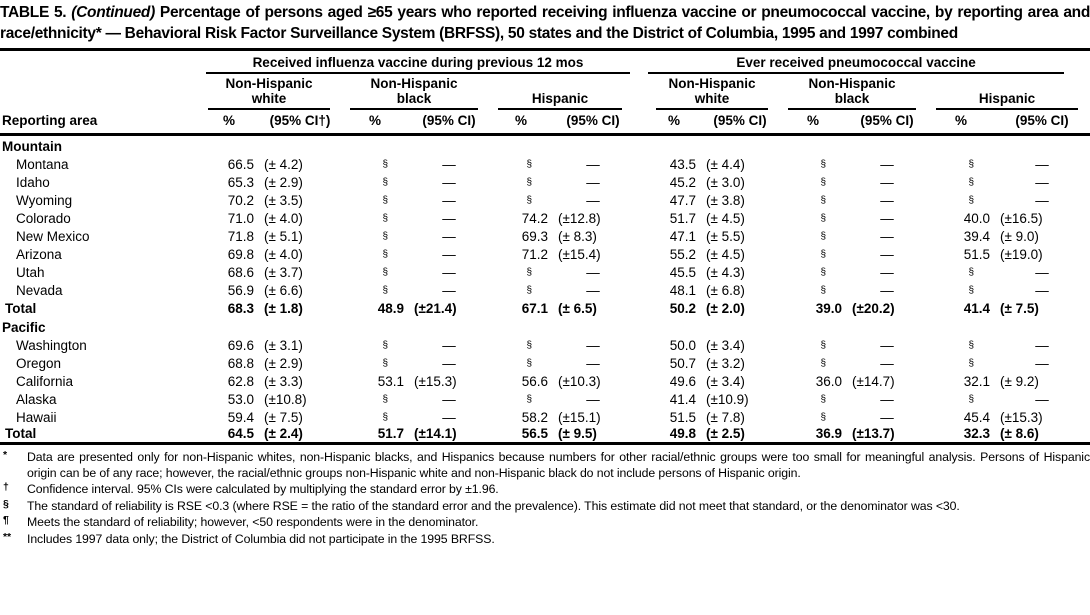 This screenshot has width=1090, height=615. I want to click on subgroup-nh-white-pneumo: Non-Hispanic white, so click(714, 92).